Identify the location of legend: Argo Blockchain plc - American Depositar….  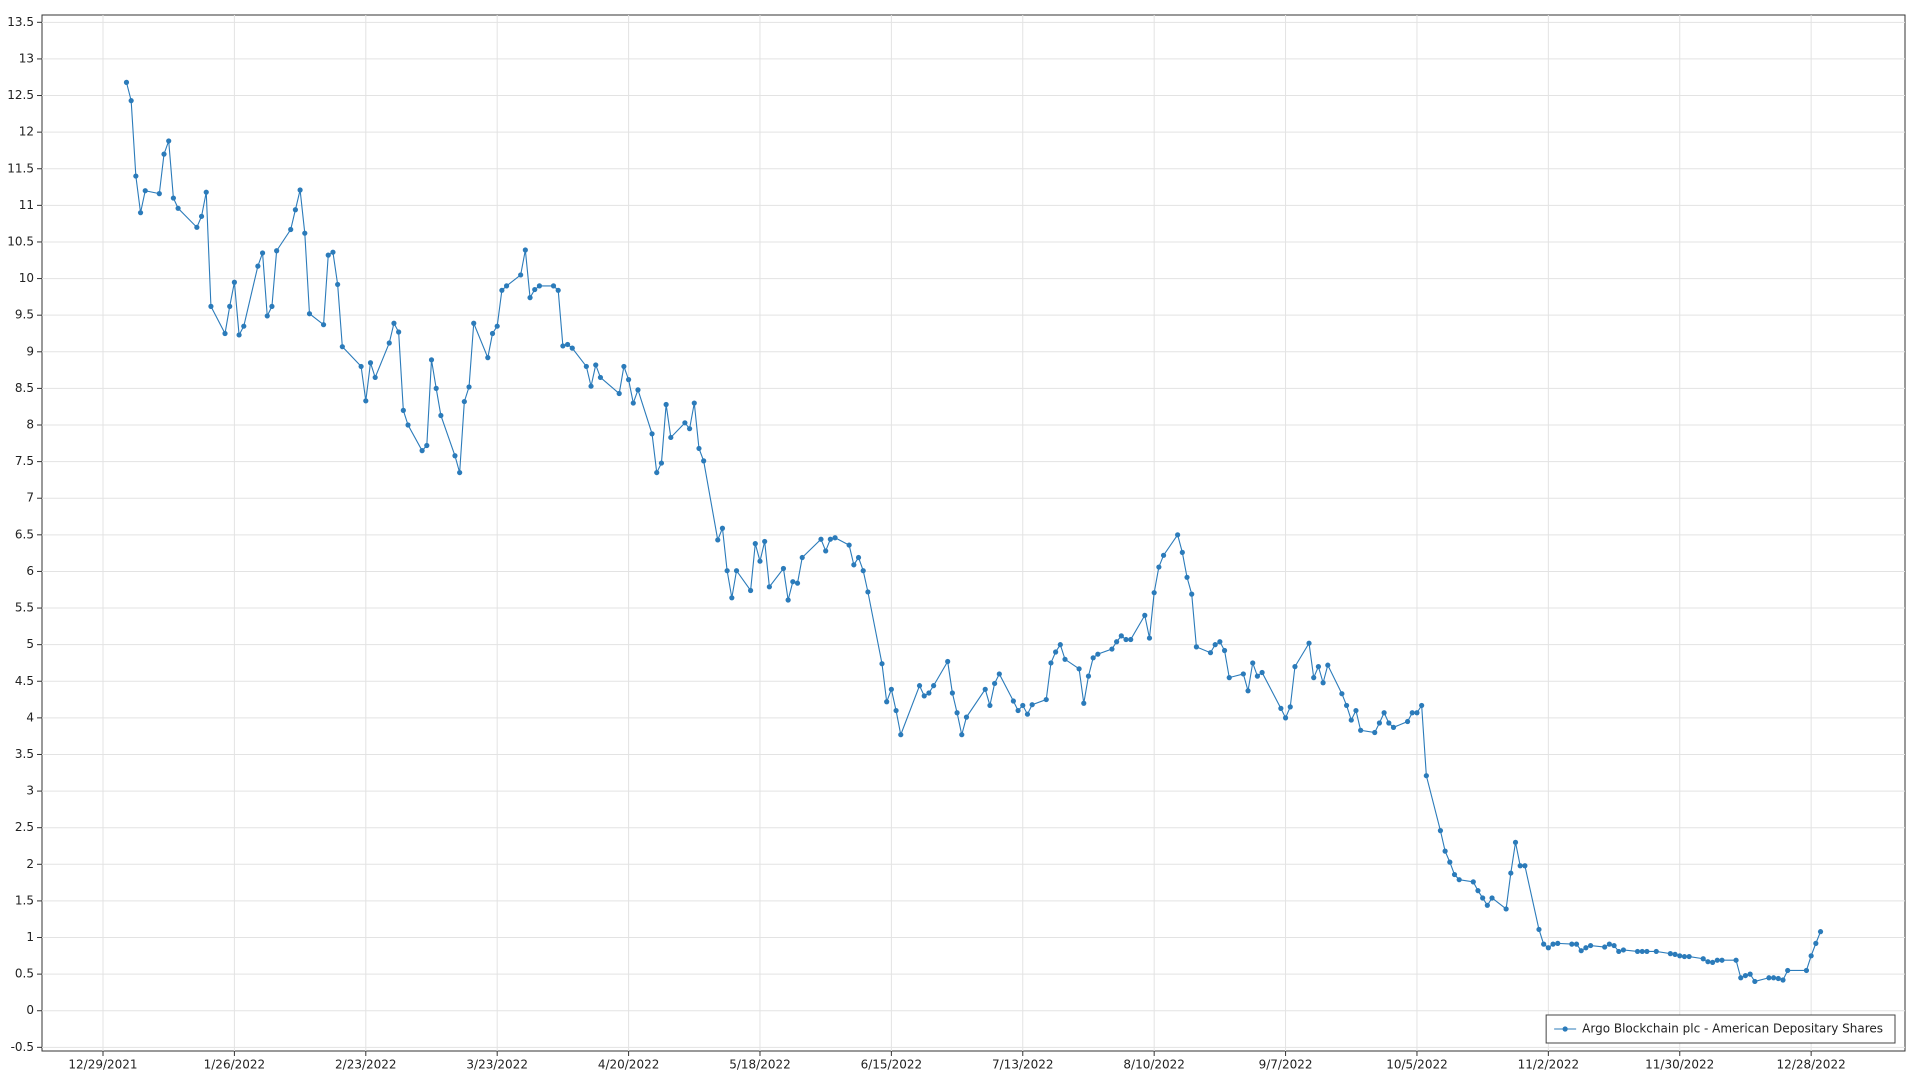
(1720, 1029).